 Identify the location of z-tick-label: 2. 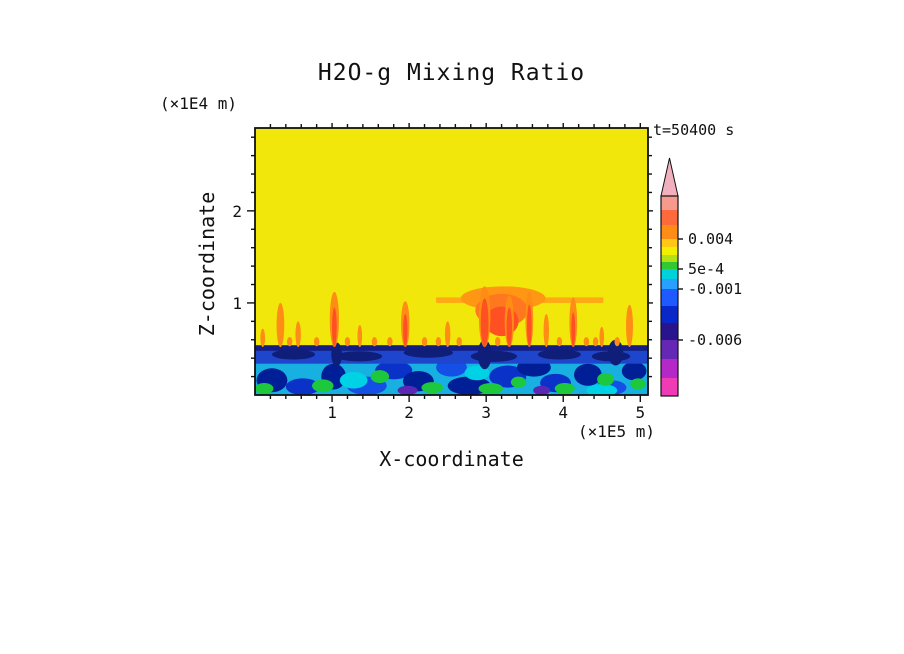
(237, 211).